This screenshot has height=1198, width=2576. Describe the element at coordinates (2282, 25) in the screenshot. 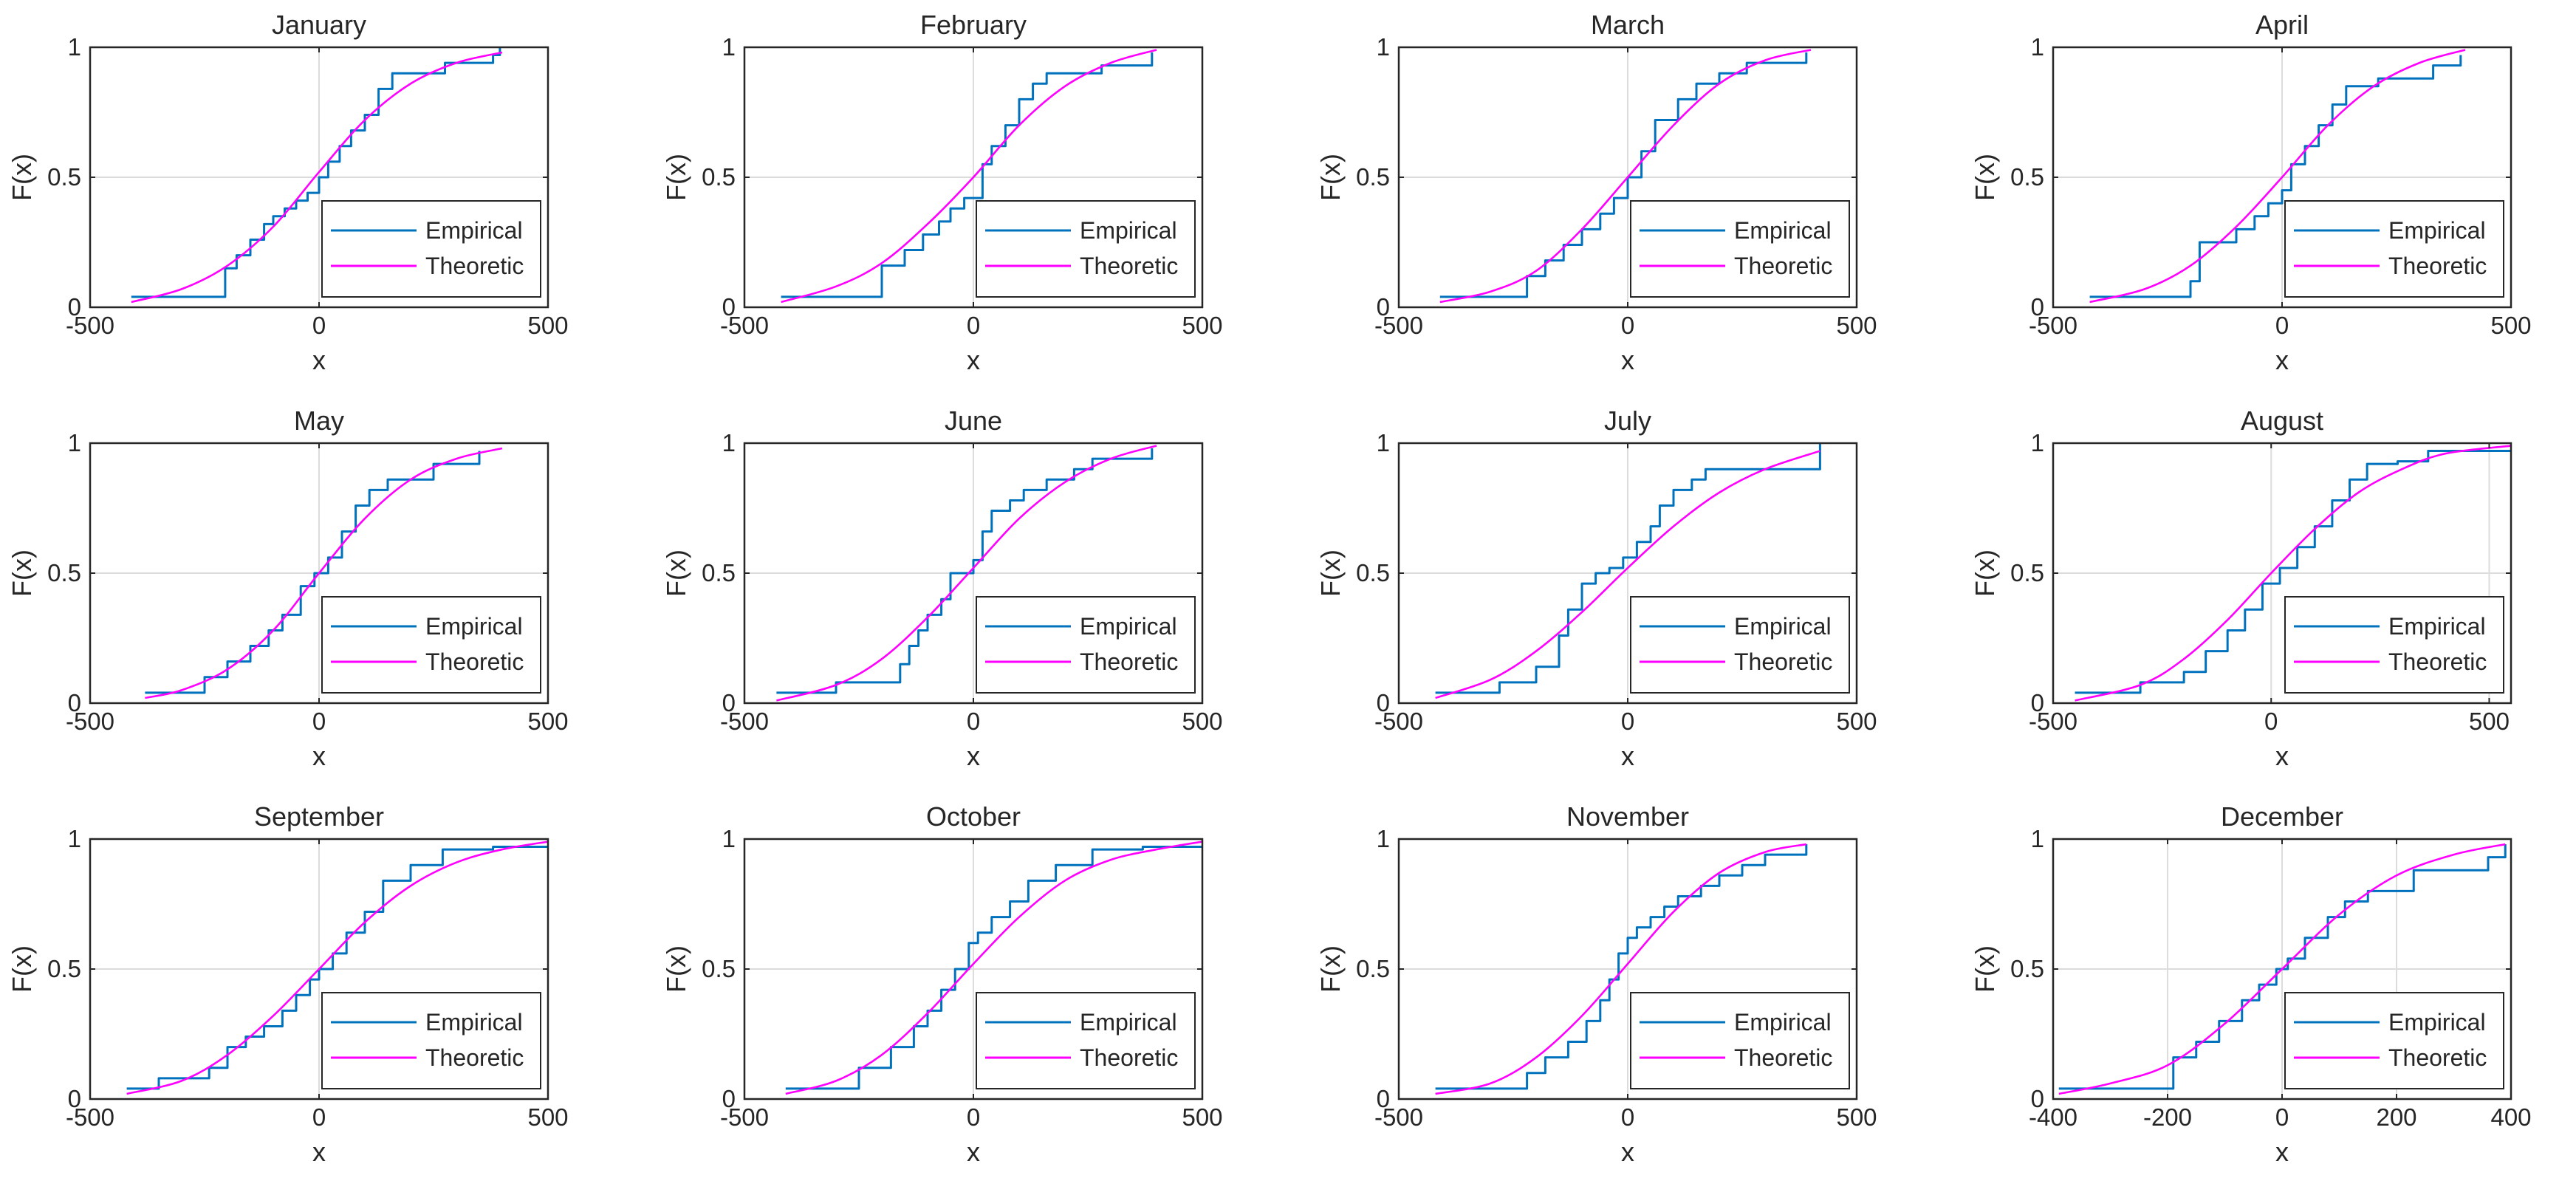

I see `subplot-title: April` at that location.